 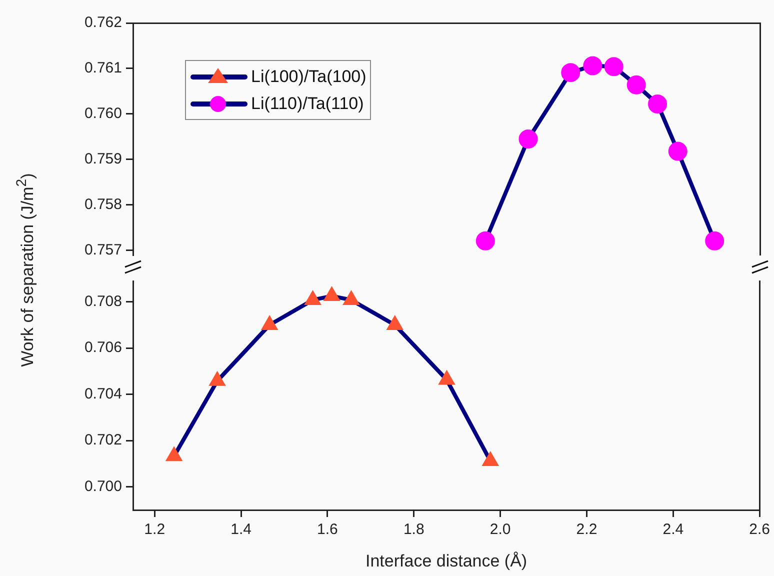 What do you see at coordinates (759, 529) in the screenshot?
I see `x-tick-label: 2.6` at bounding box center [759, 529].